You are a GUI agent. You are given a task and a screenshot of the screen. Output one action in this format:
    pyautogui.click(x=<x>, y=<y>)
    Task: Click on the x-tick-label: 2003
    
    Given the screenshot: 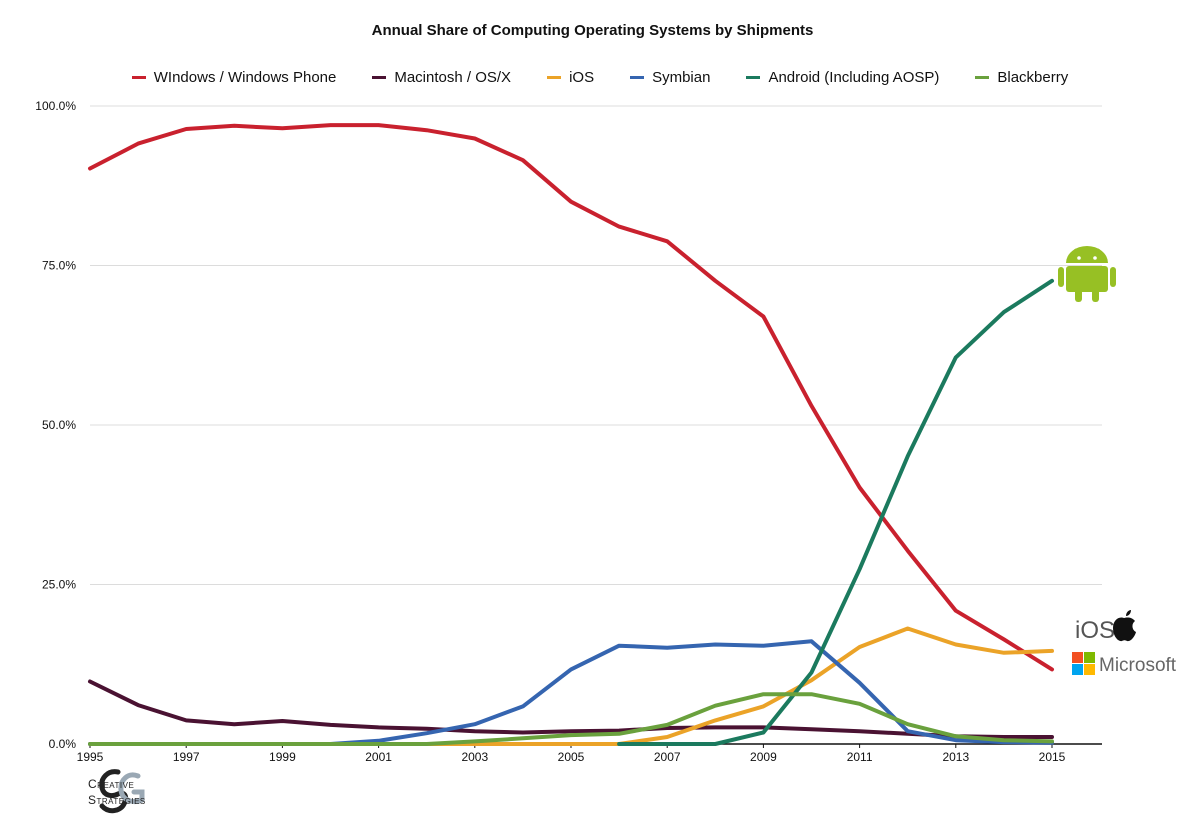 What is the action you would take?
    pyautogui.click(x=474, y=757)
    